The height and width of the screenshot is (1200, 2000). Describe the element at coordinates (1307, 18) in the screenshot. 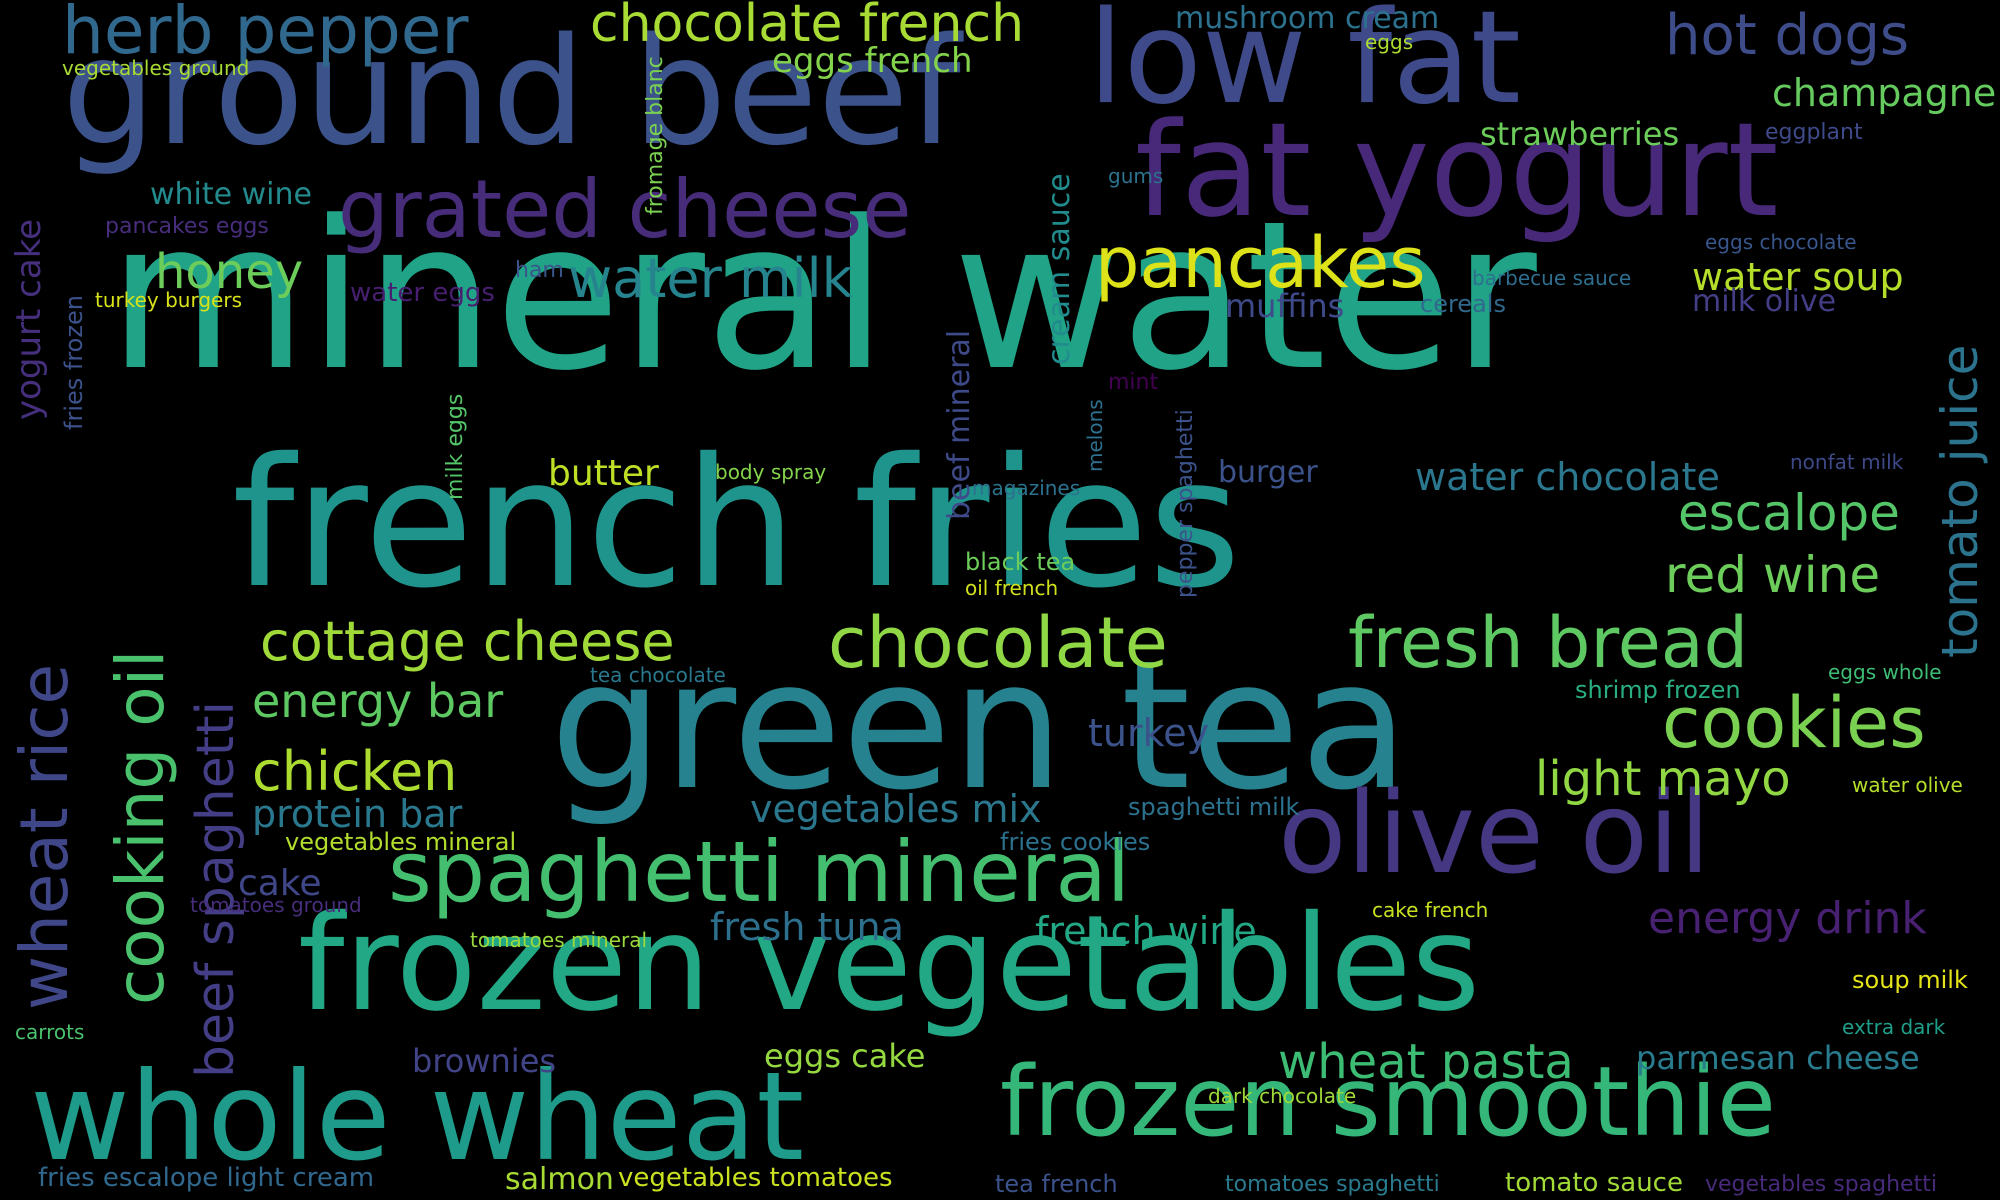

I see `word-mushroom-cream: mushroom cream` at that location.